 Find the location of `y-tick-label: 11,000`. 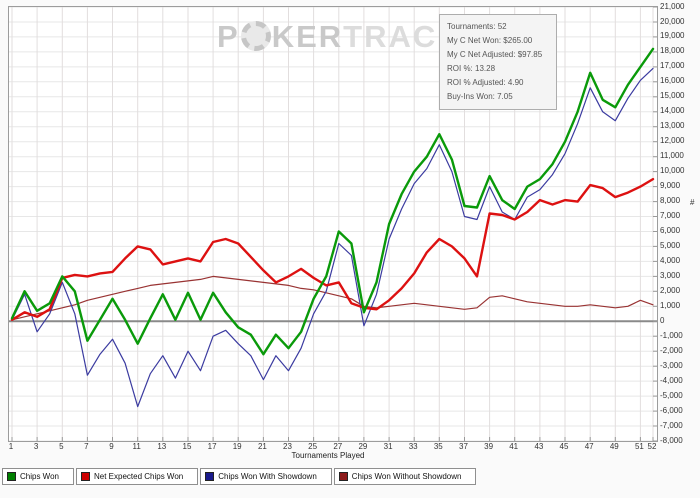

y-tick-label: 11,000 is located at coordinates (672, 156).